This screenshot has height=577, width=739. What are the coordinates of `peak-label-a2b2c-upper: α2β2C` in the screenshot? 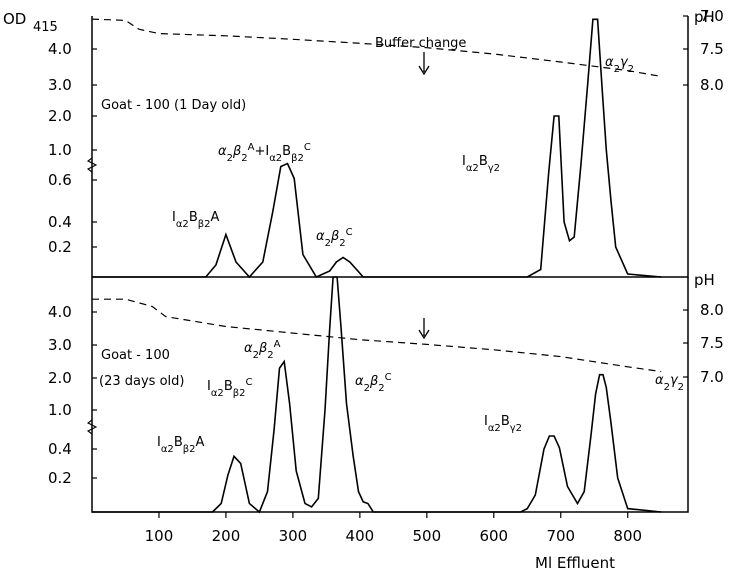 It's located at (334, 238).